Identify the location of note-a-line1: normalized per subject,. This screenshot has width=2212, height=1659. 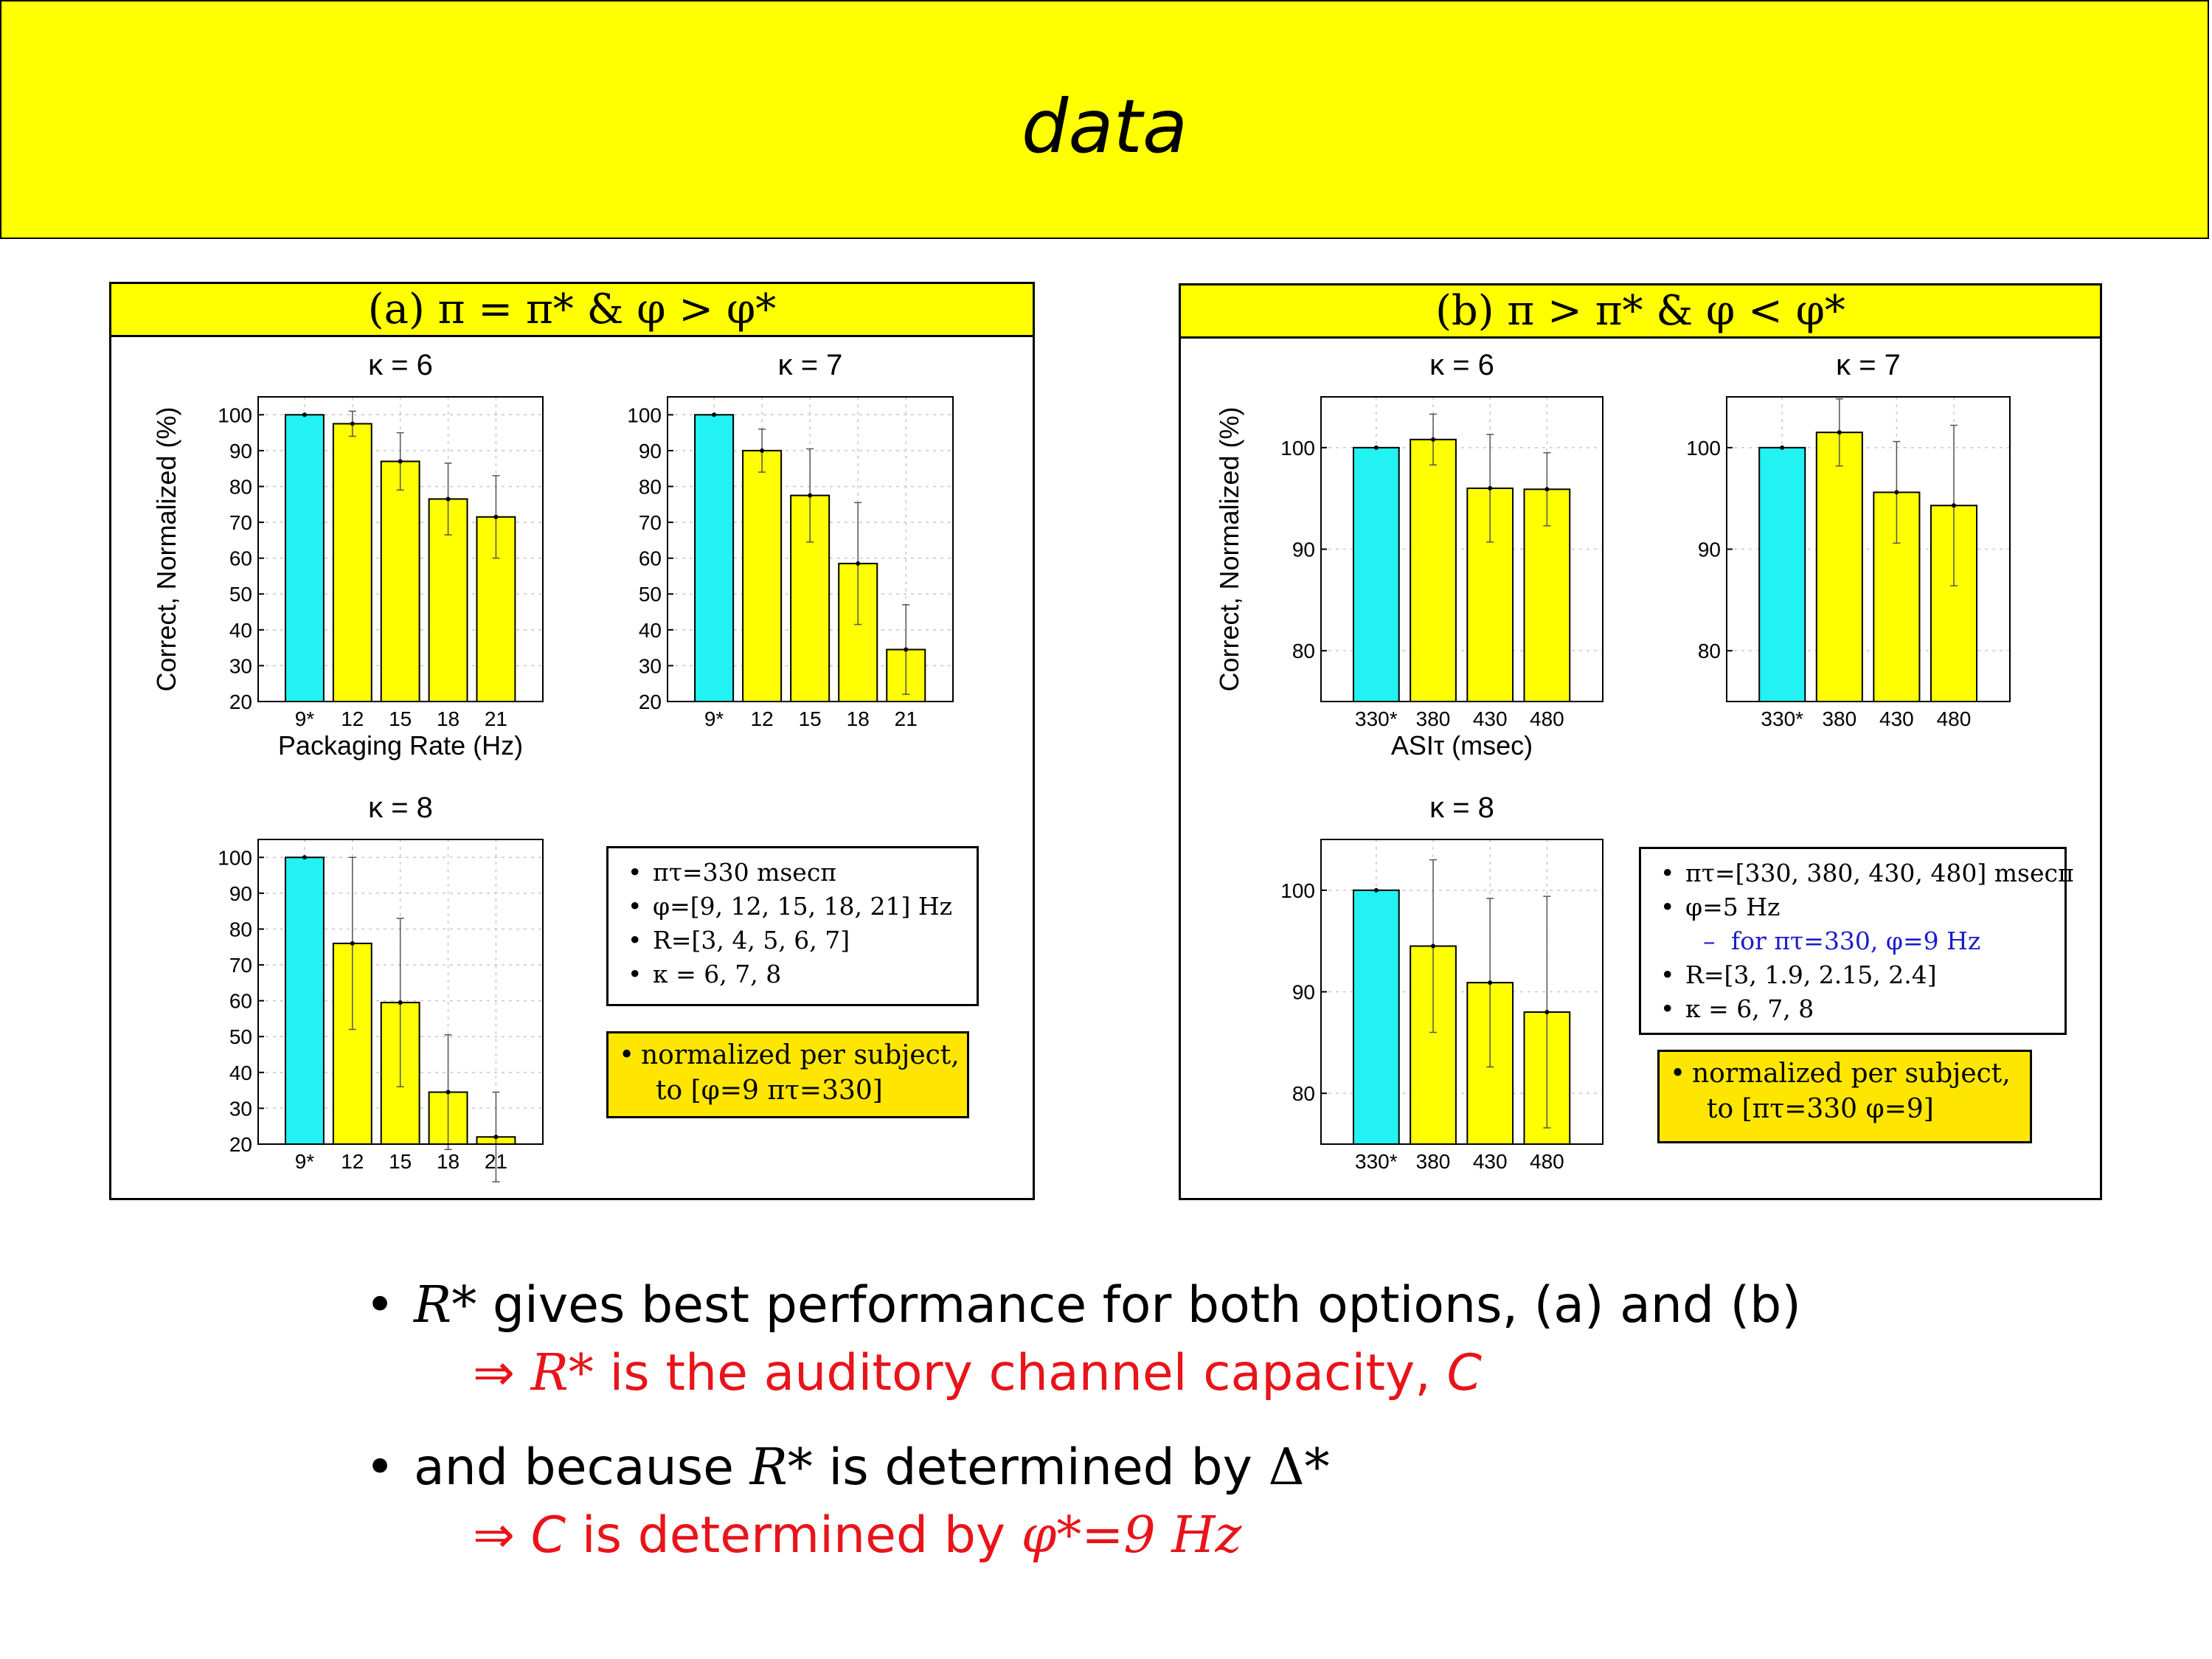
(789, 1055).